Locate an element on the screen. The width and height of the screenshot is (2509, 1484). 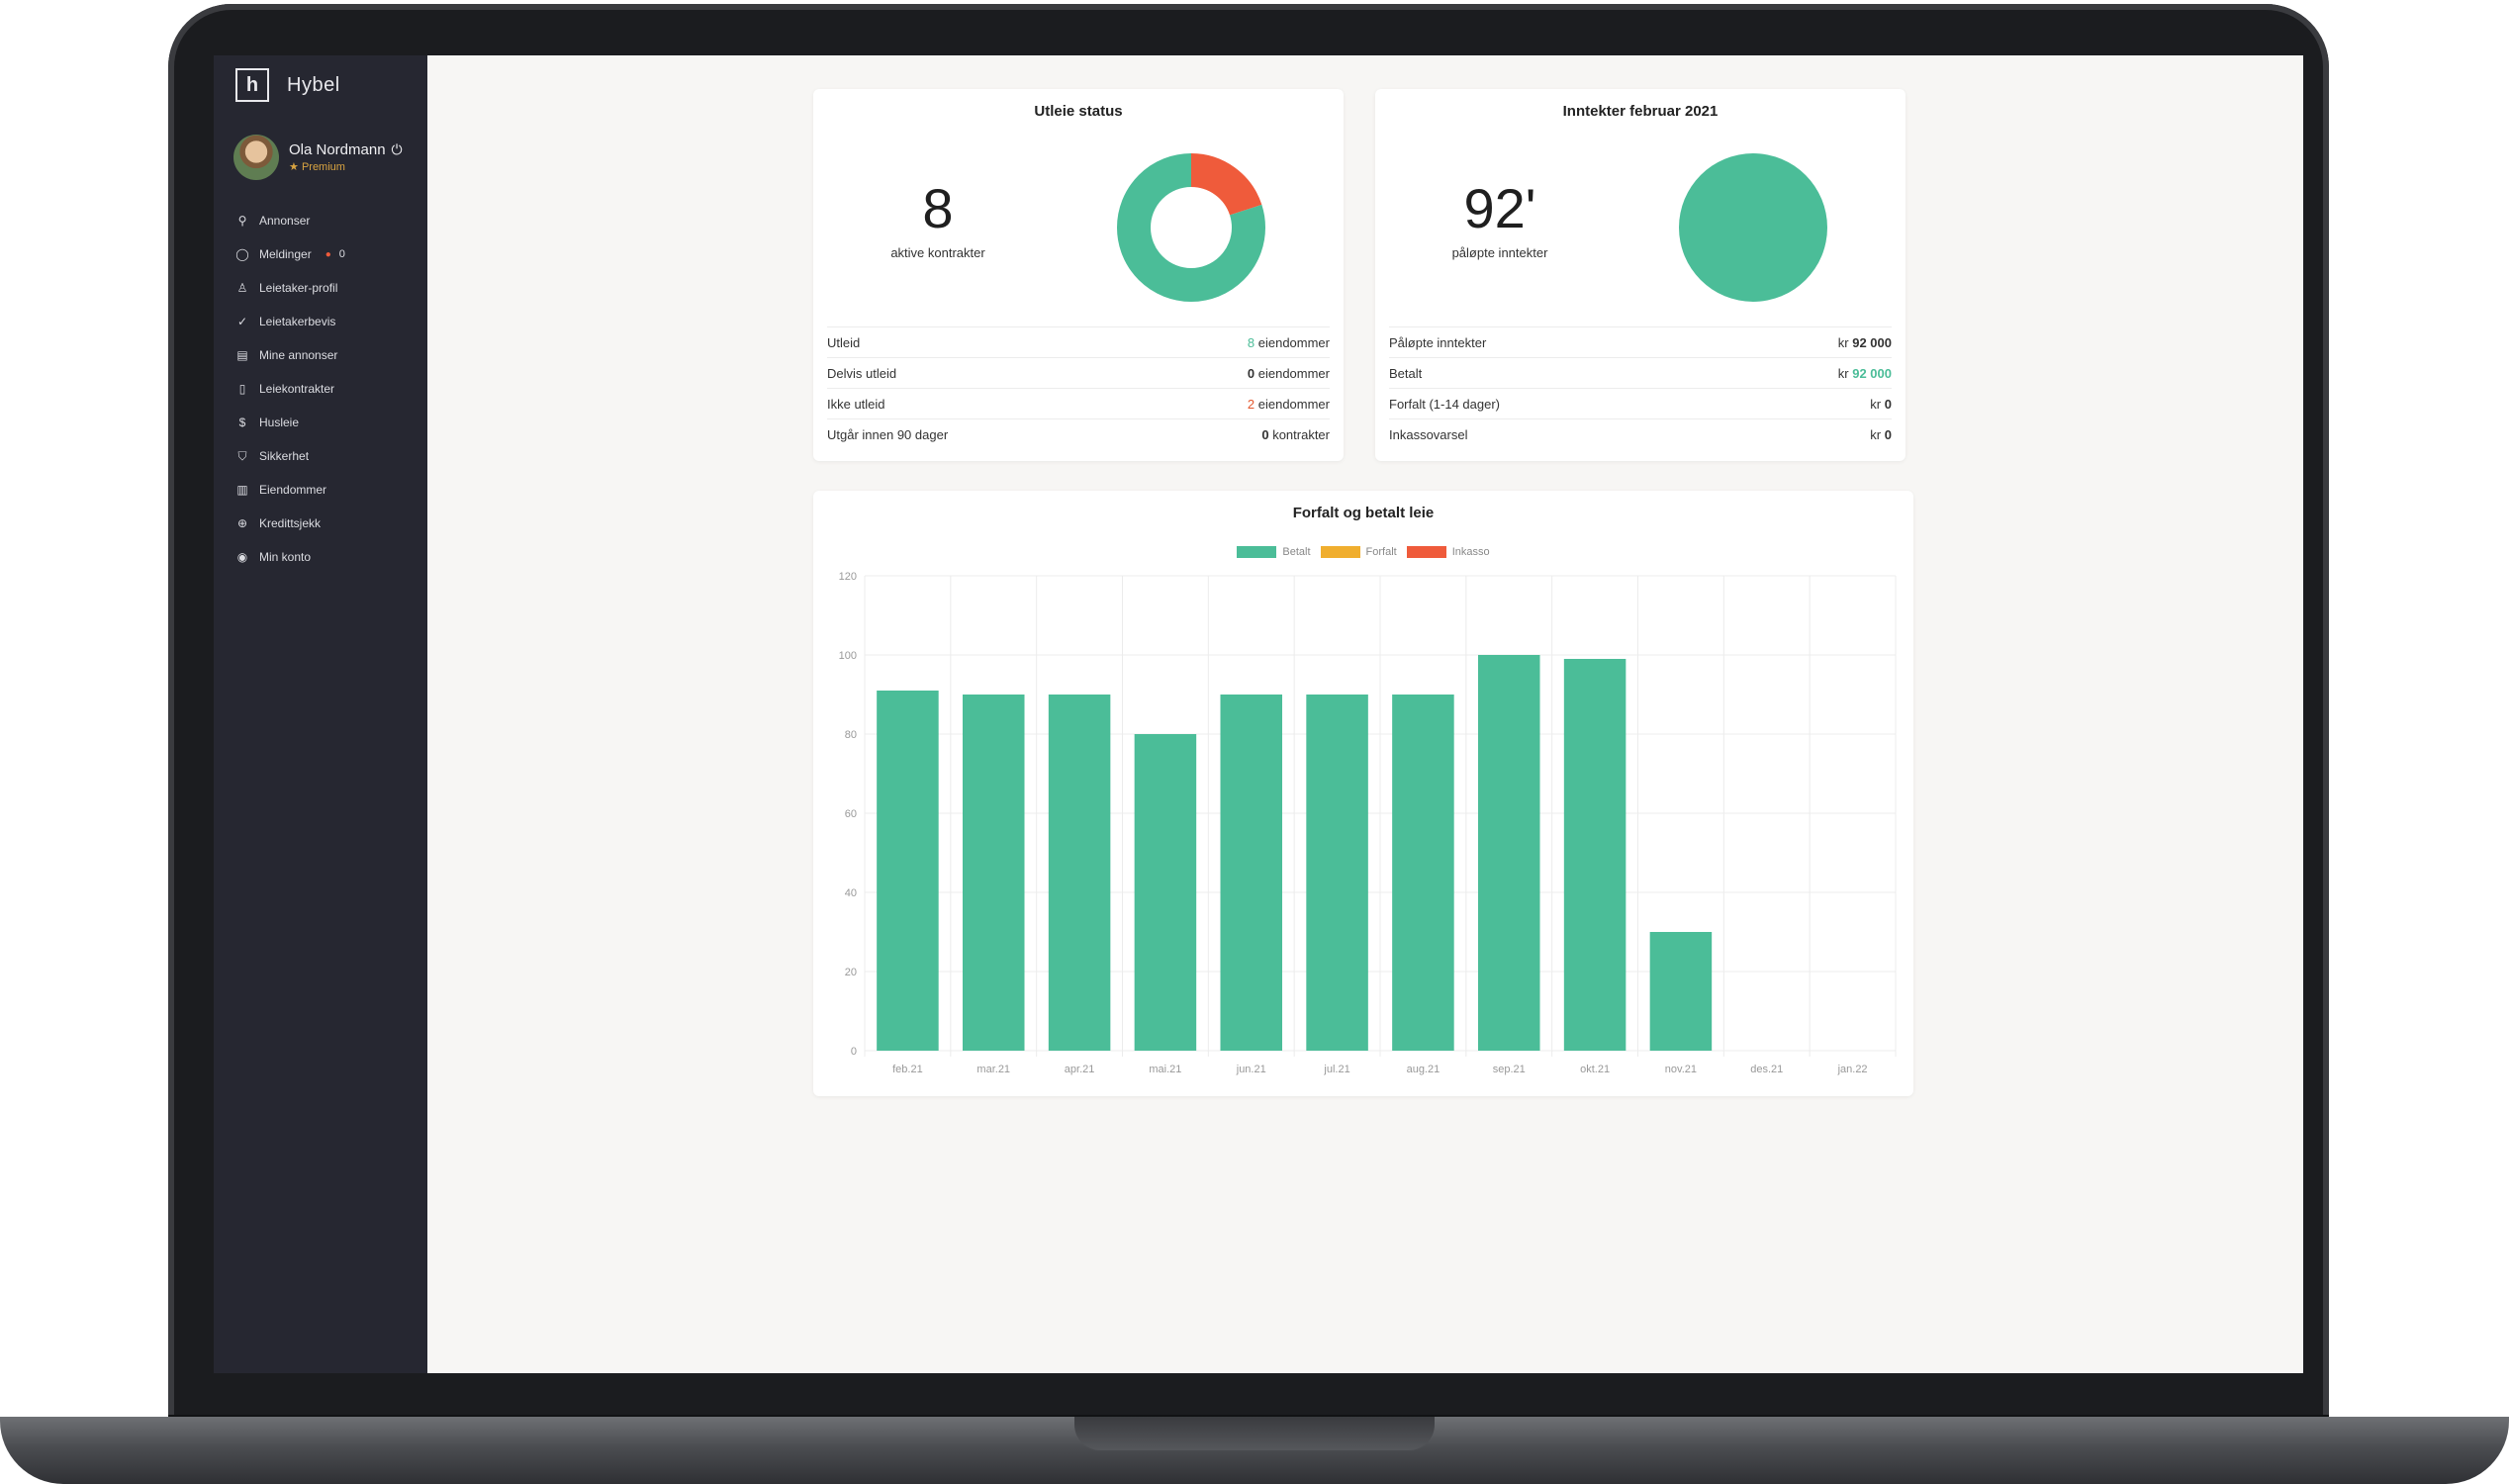
sidebar-item-leiekontrakter: ▯ Leiekontrakter is located at coordinates (320, 389).